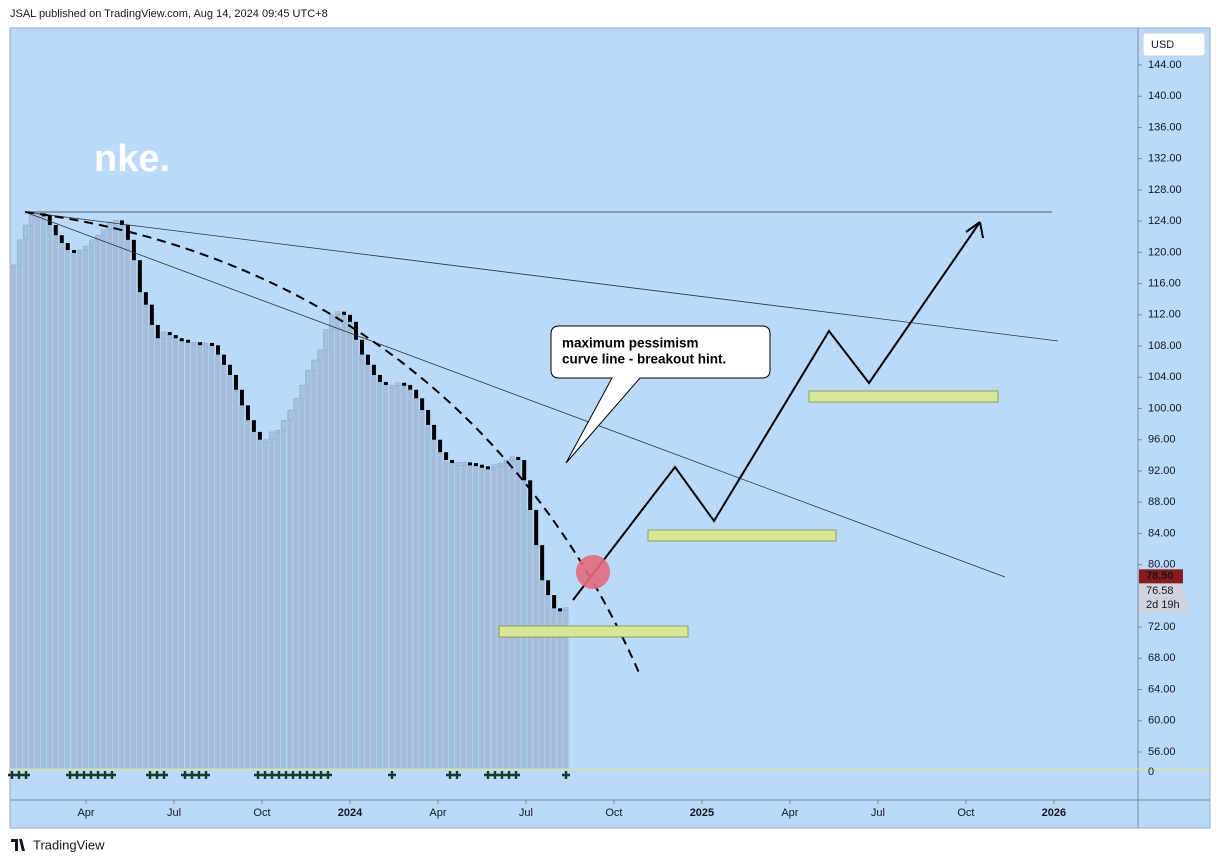 The width and height of the screenshot is (1220, 868). I want to click on currency-box, so click(1174, 44).